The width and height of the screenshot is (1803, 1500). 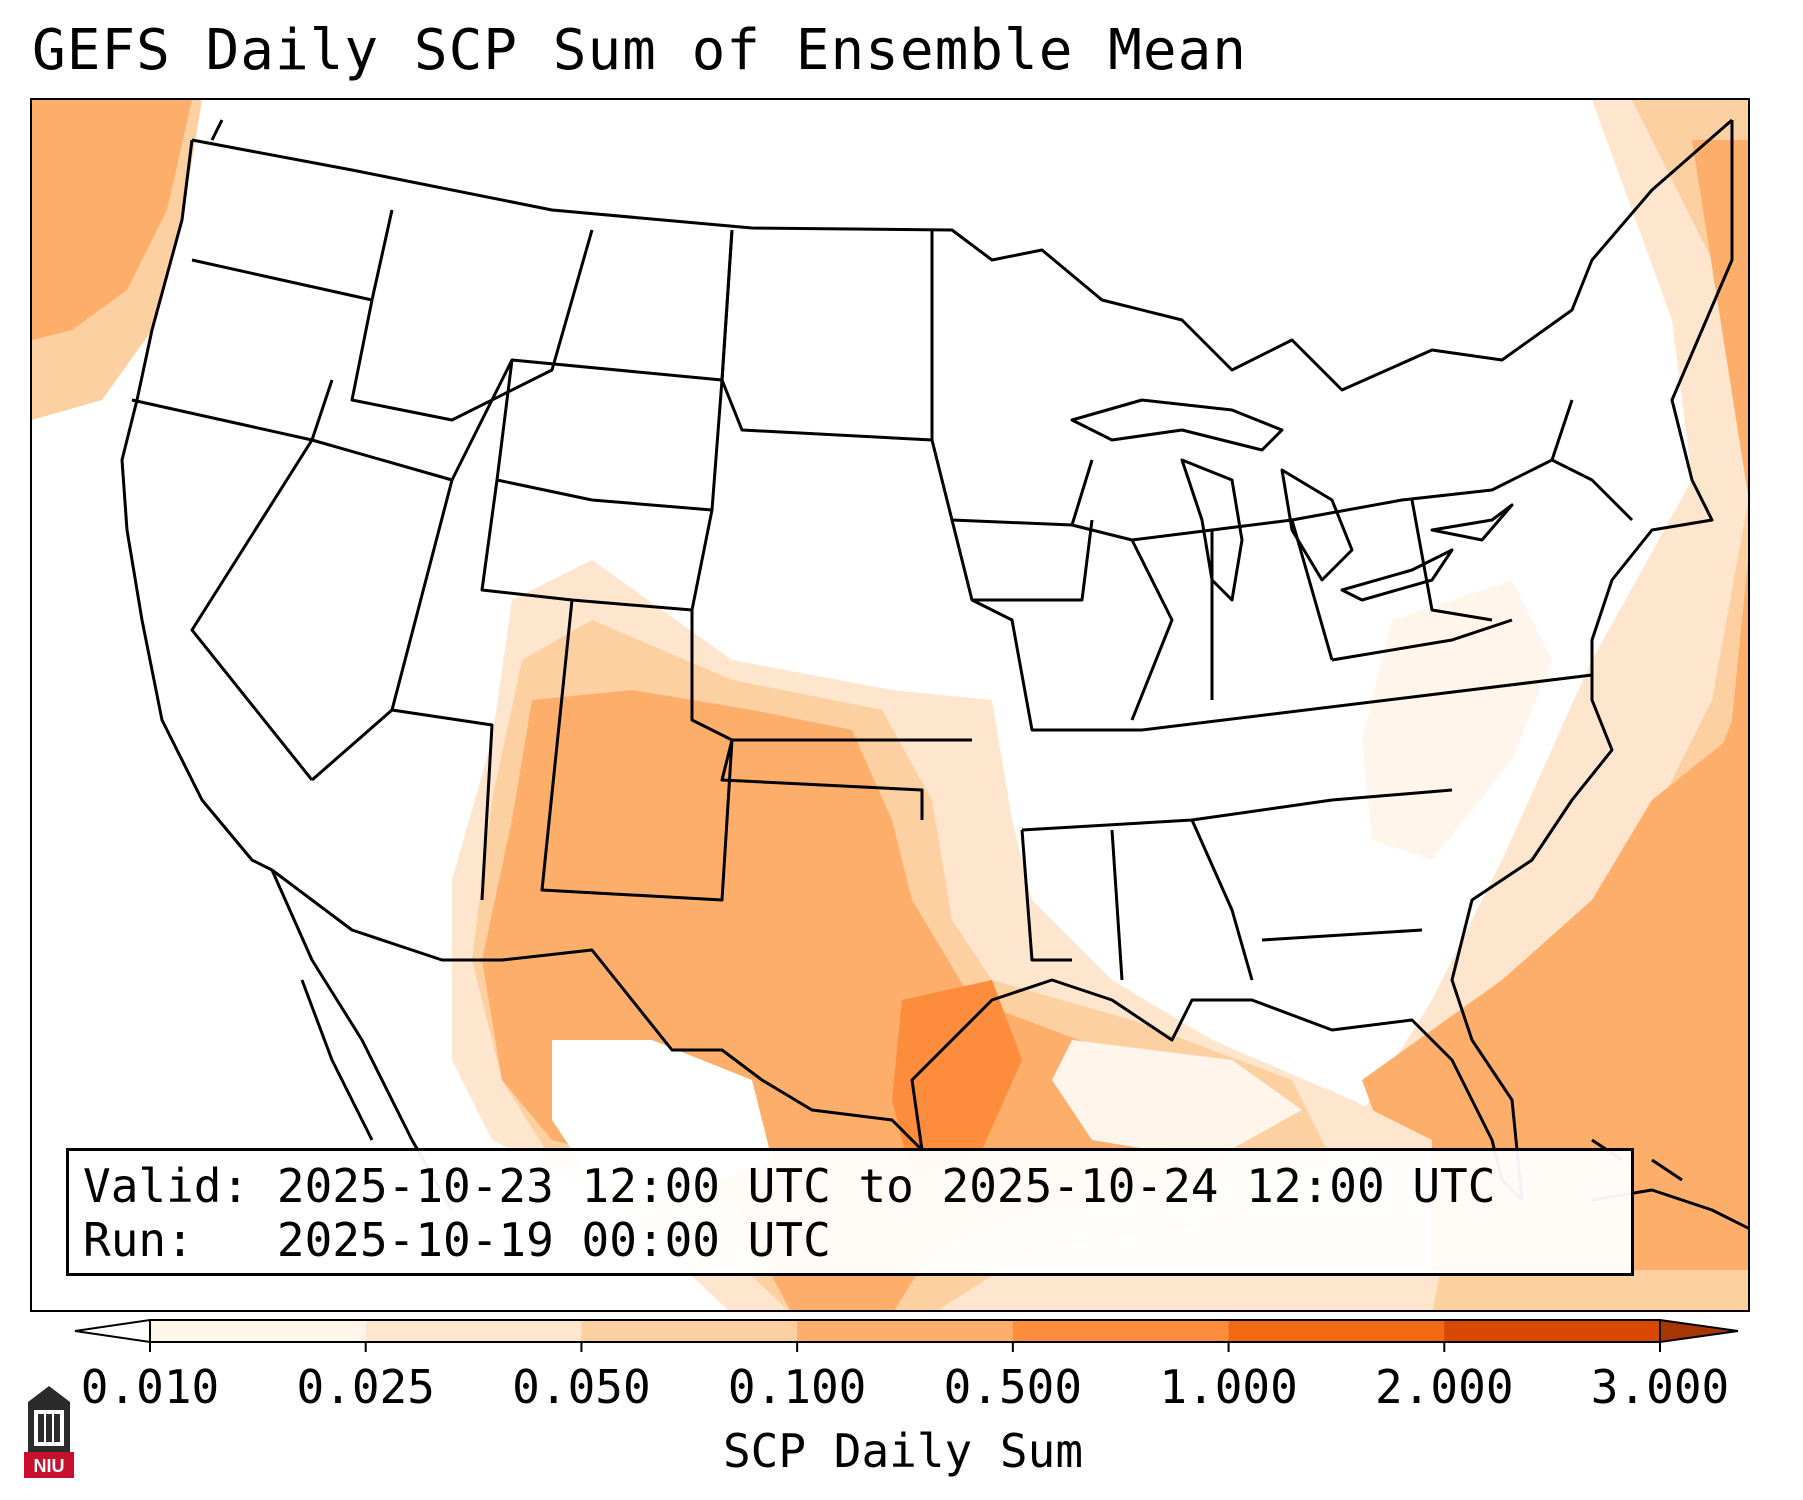 I want to click on svg-text: NIU, so click(x=49, y=1466).